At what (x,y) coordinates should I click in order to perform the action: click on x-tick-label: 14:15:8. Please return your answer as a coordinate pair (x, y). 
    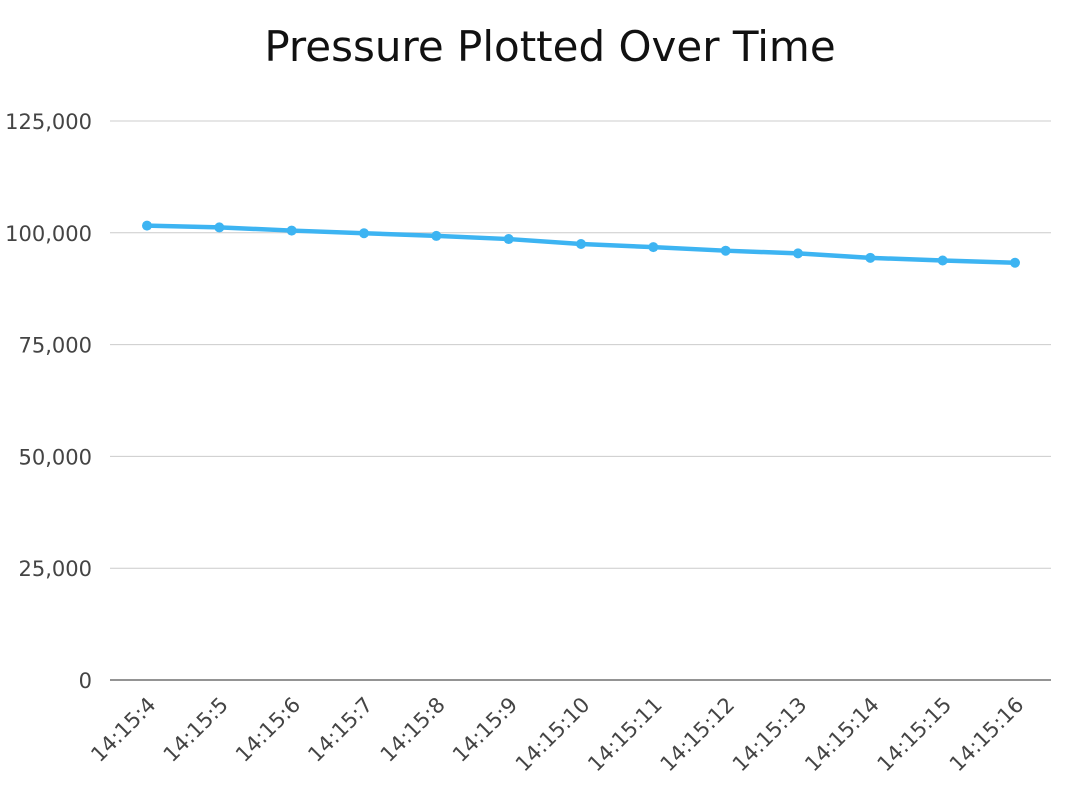
    Looking at the image, I should click on (413, 730).